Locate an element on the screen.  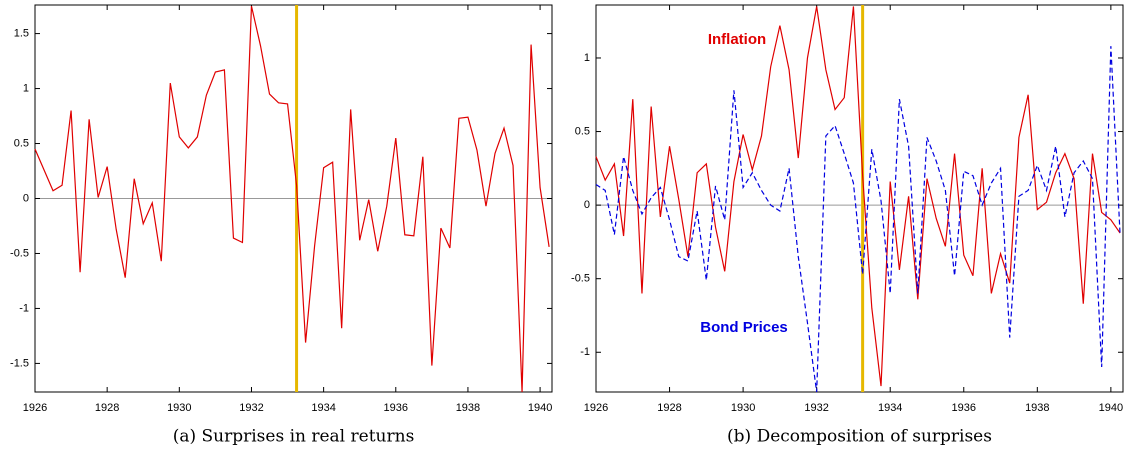
y-tick-label: 1.5 is located at coordinates (21, 33).